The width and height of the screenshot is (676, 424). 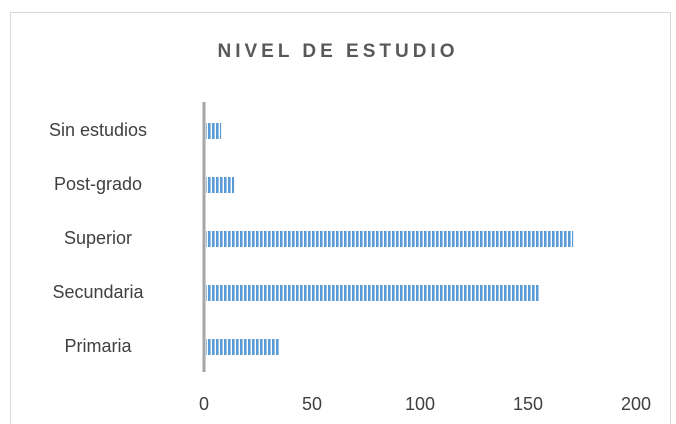 What do you see at coordinates (98, 184) in the screenshot?
I see `y-tick-label: Post-grado` at bounding box center [98, 184].